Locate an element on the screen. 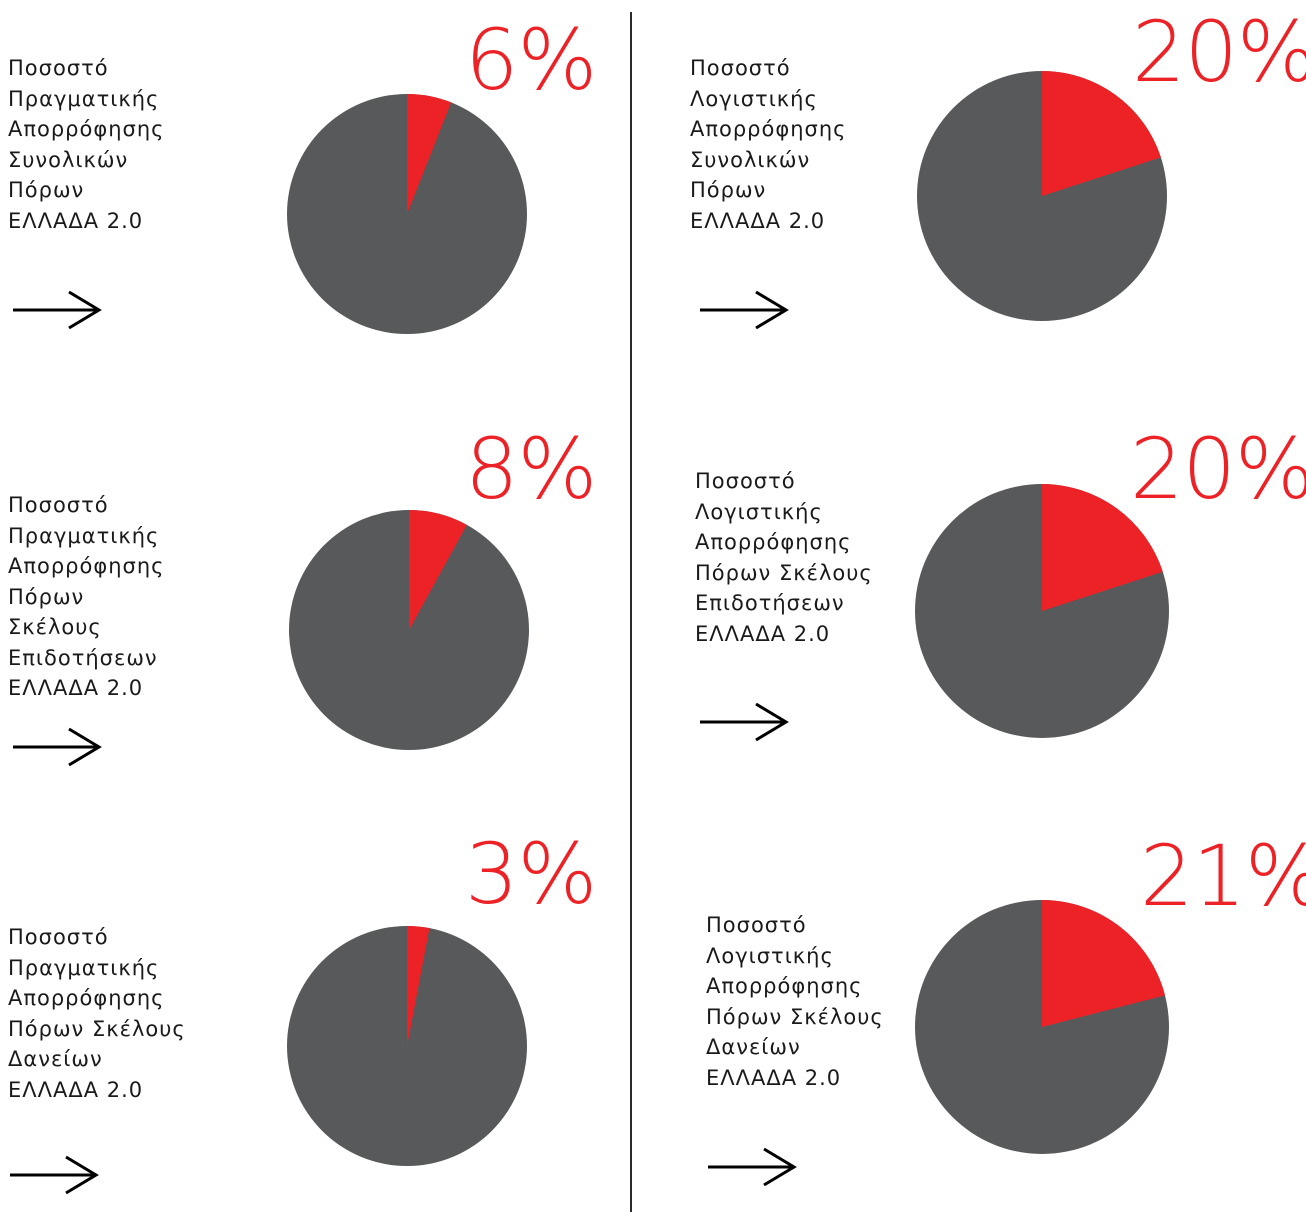 The width and height of the screenshot is (1306, 1221). percent-label: 3% is located at coordinates (531, 874).